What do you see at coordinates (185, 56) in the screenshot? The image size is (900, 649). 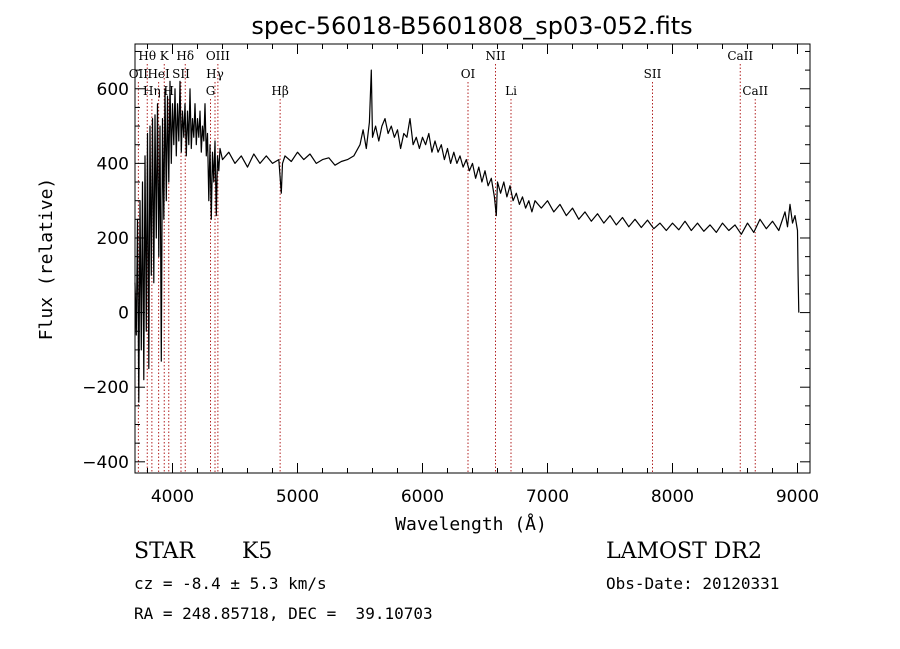 I see `line-label-2: Hδ` at bounding box center [185, 56].